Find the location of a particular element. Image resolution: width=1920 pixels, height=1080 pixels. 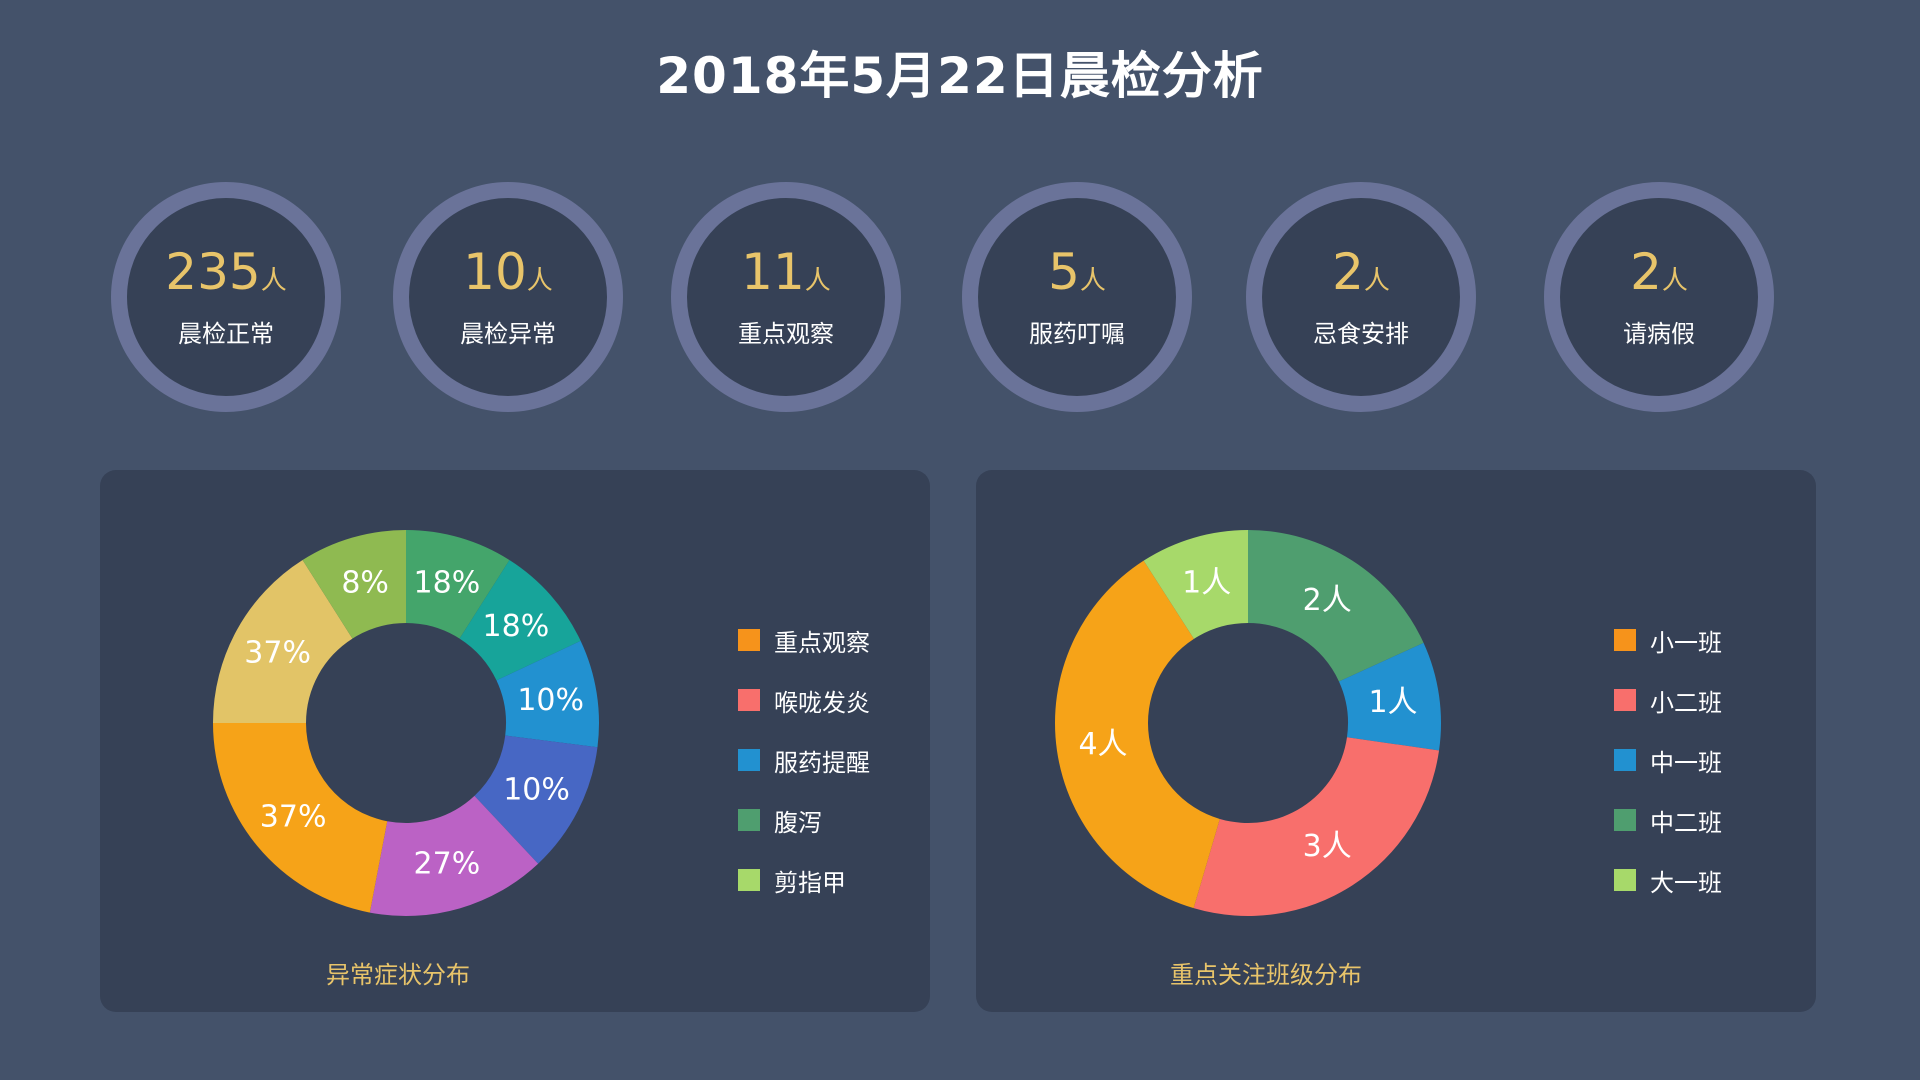

slice-label: 4人 is located at coordinates (1102, 744).